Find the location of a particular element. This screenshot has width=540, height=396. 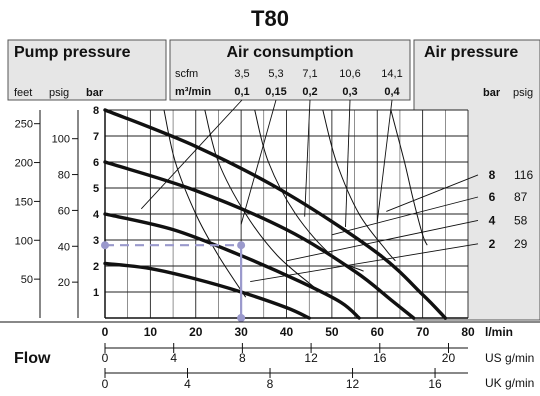

feet-tick-label: 250 is located at coordinates (24, 125).